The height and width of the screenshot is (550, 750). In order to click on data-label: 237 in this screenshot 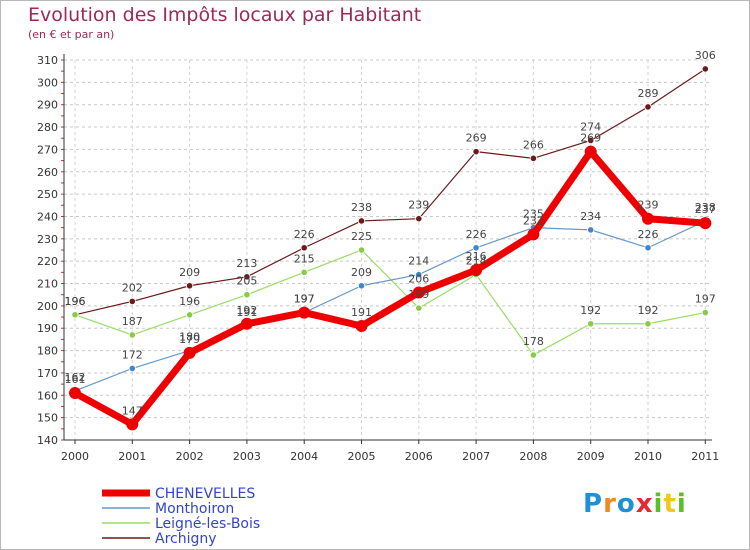, I will do `click(705, 209)`.